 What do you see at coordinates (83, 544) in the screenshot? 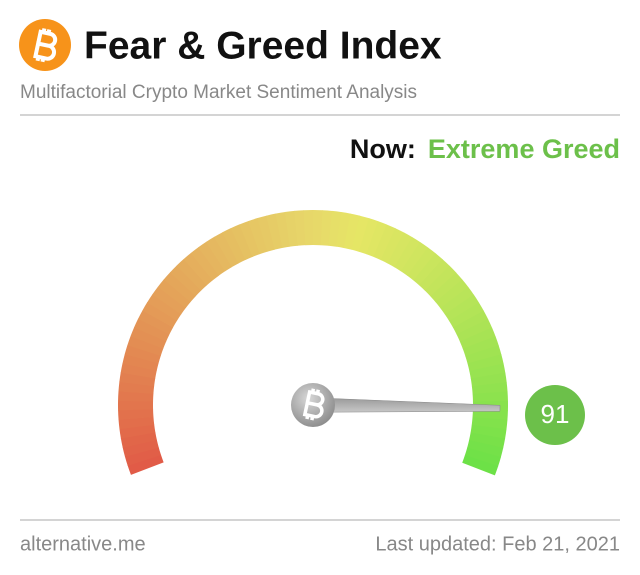
I see `source: alternative.me` at bounding box center [83, 544].